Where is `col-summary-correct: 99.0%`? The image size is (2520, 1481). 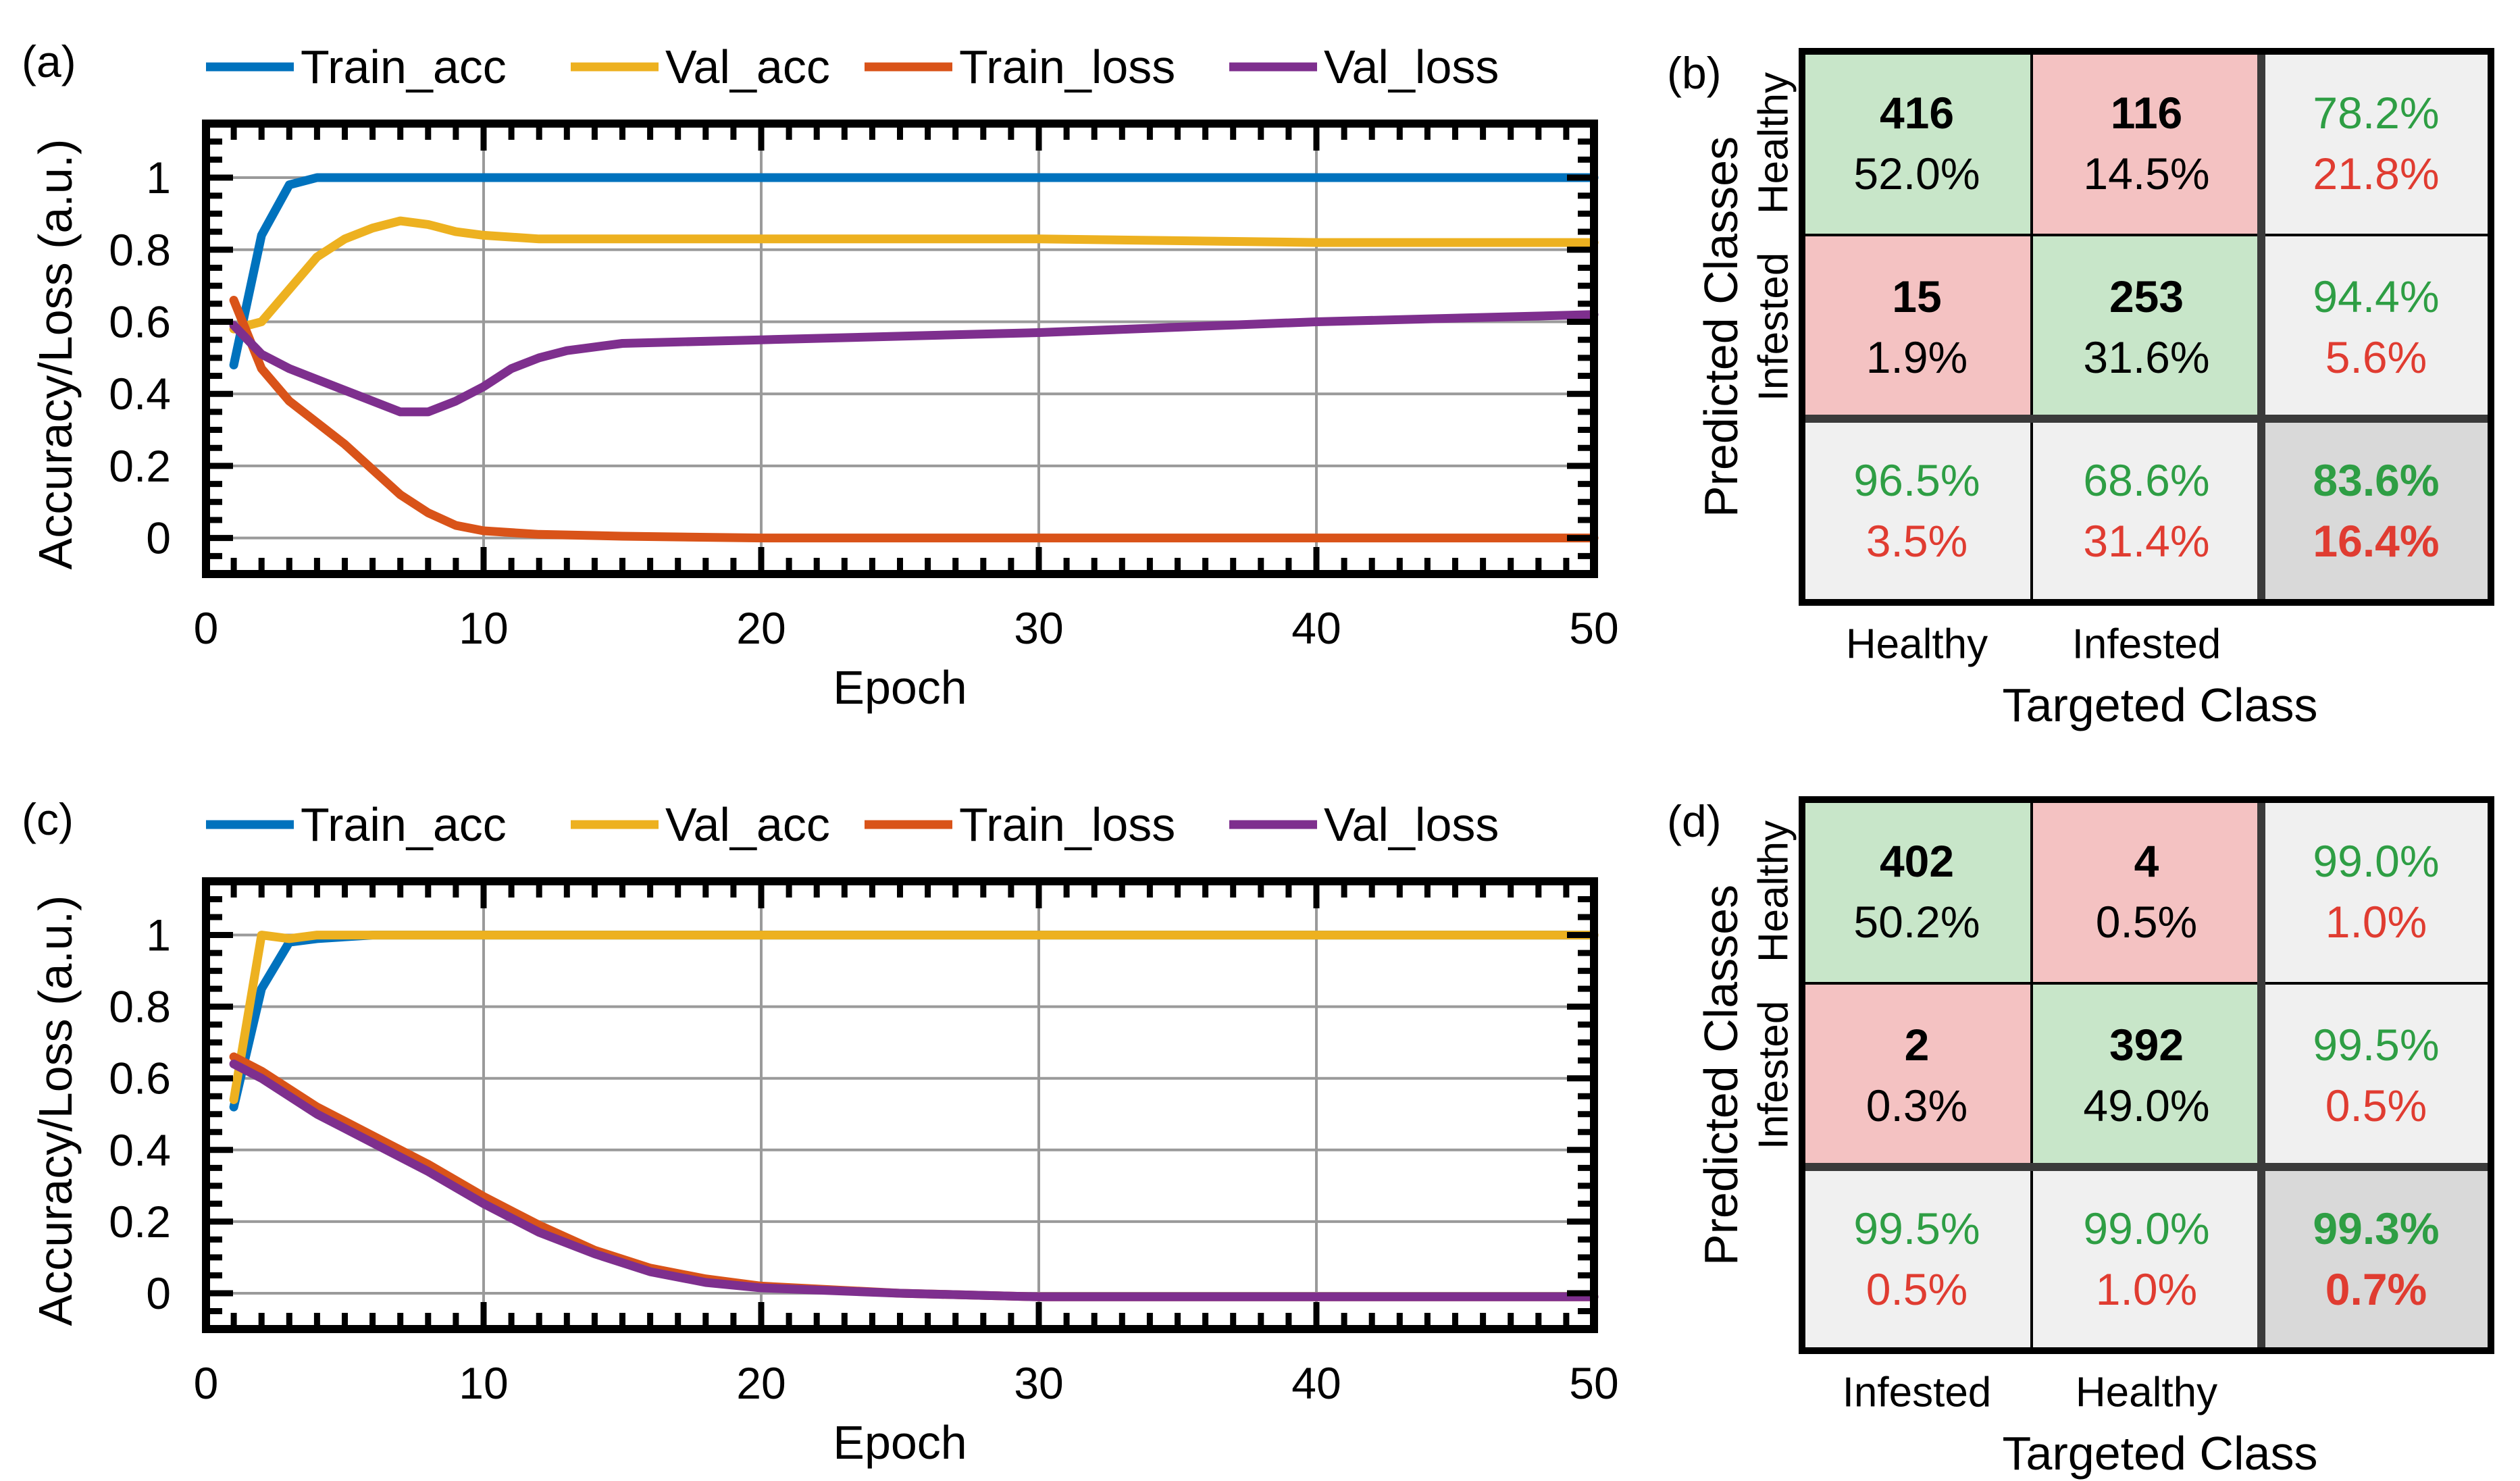 col-summary-correct: 99.0% is located at coordinates (2146, 1228).